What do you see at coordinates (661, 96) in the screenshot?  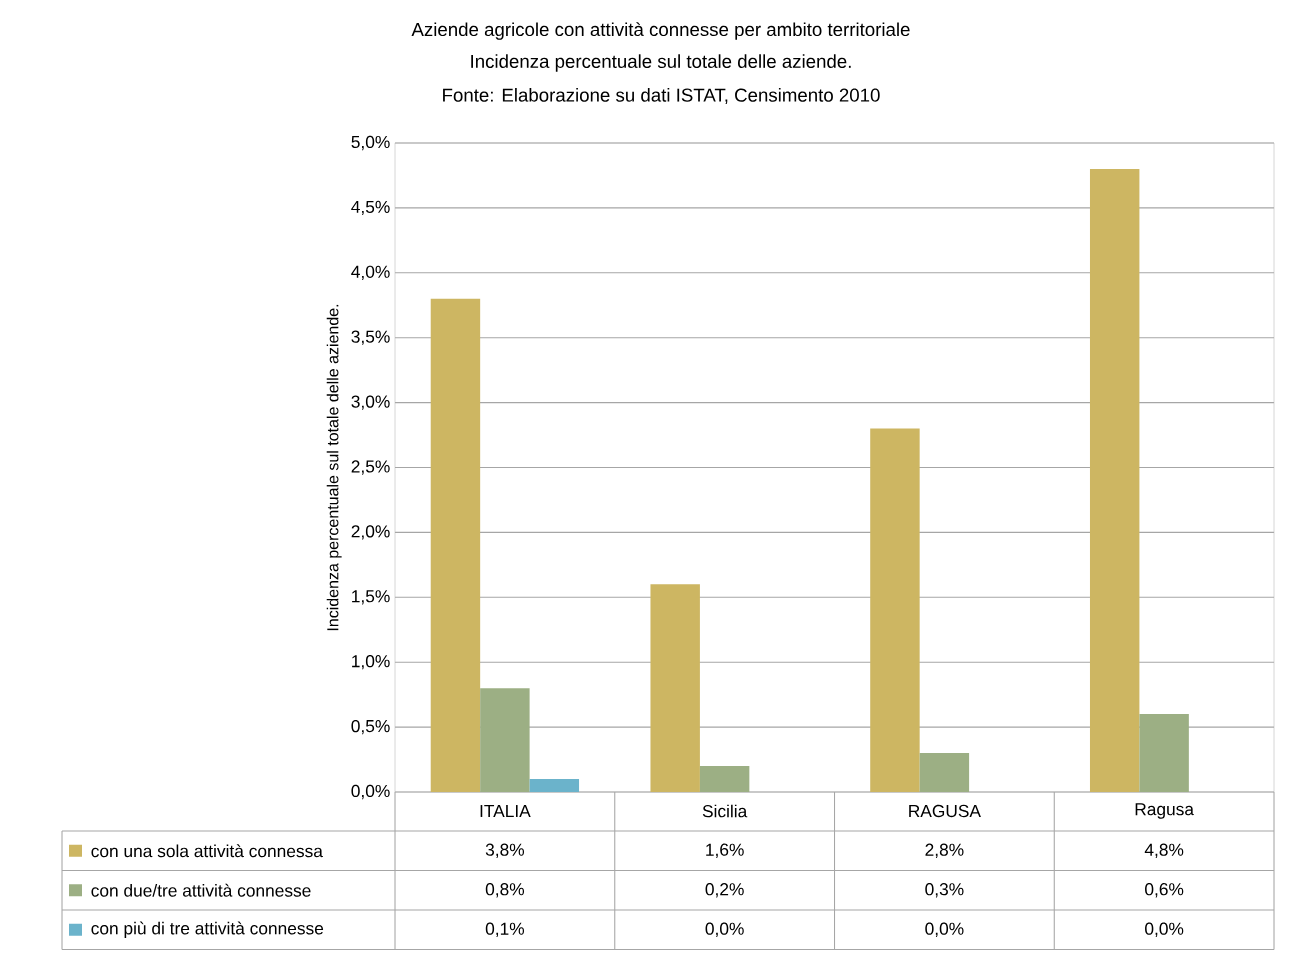 I see `source-note: Fonte: Elaborazione su dati ISTAT, Censimento 2010` at bounding box center [661, 96].